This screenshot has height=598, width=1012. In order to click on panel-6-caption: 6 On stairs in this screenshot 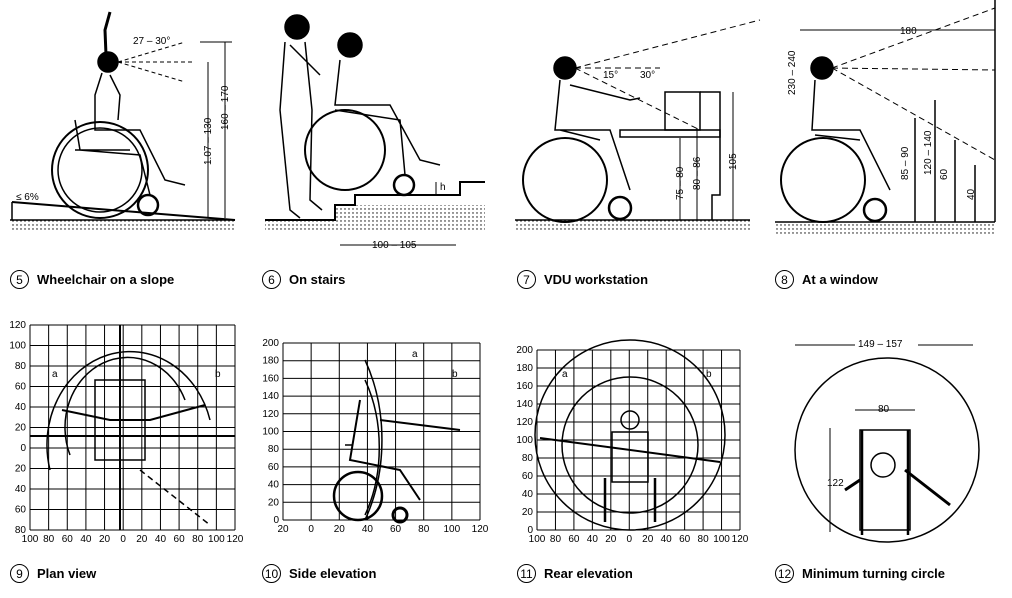, I will do `click(303, 279)`.